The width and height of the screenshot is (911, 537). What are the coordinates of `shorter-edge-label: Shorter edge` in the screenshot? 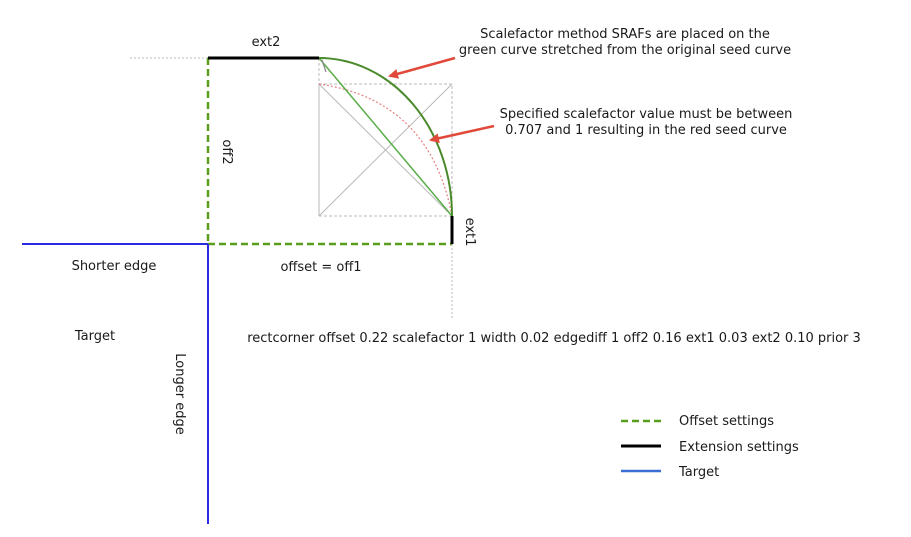 It's located at (114, 266).